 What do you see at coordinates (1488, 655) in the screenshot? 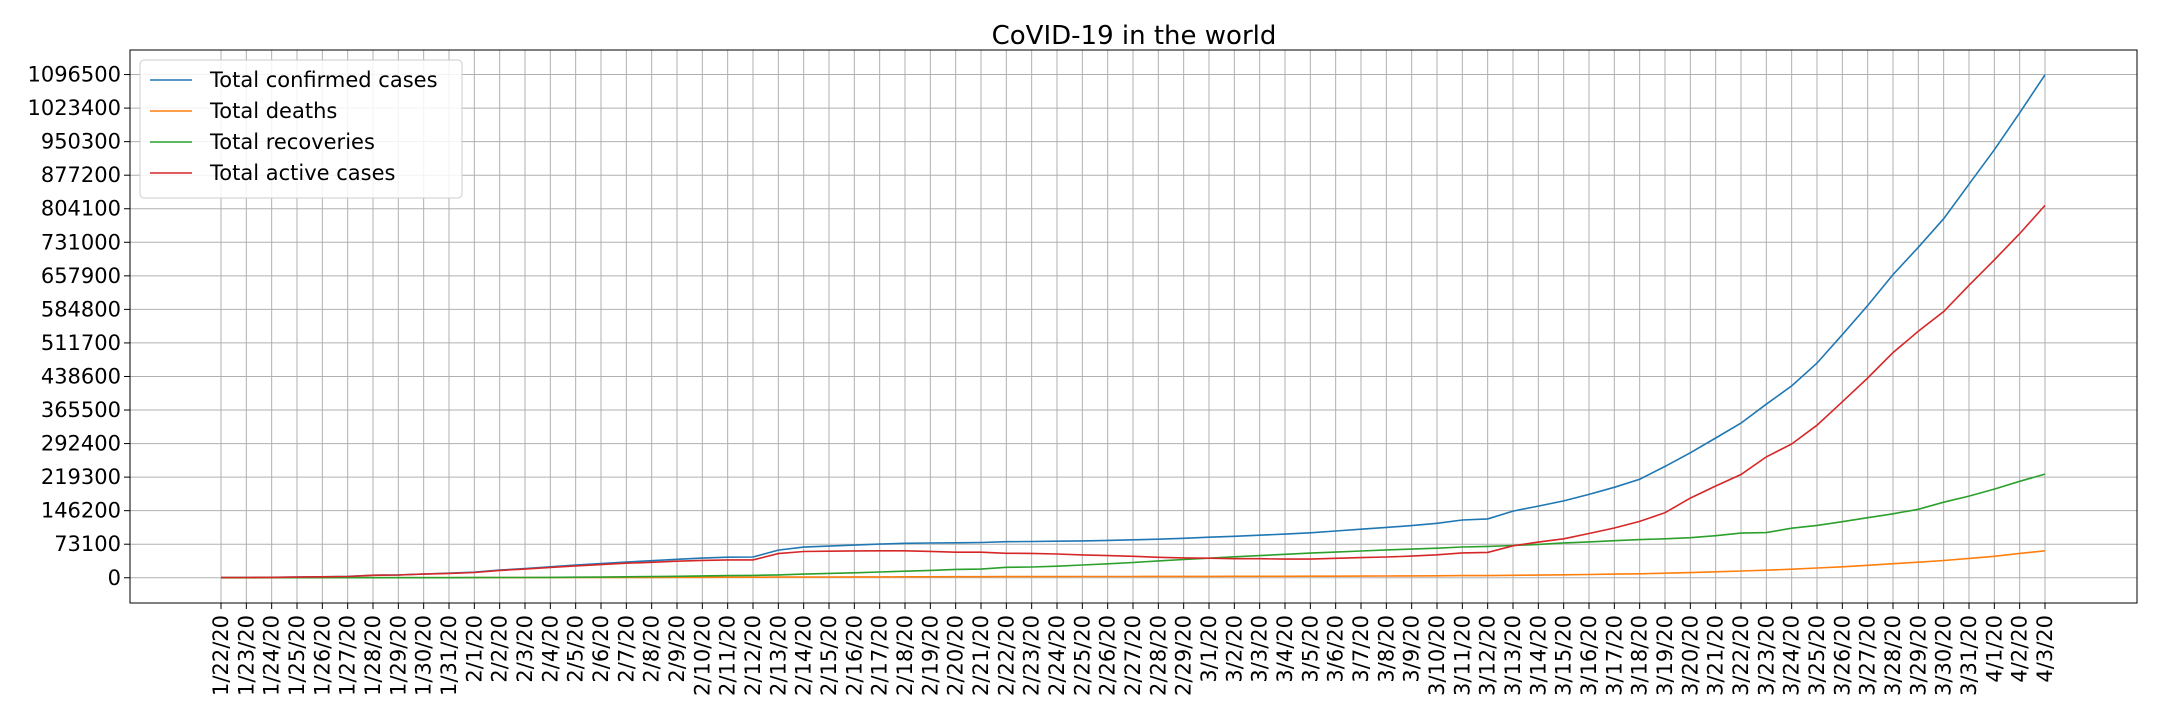
I see `x-tick-label: 3/12/20` at bounding box center [1488, 655].